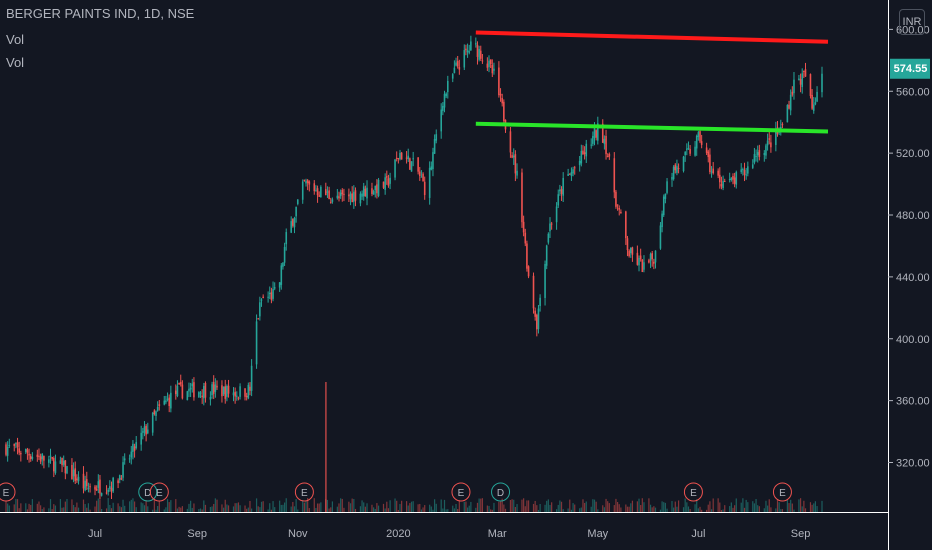 The height and width of the screenshot is (550, 932). I want to click on volume-legend-2: Vol, so click(15, 62).